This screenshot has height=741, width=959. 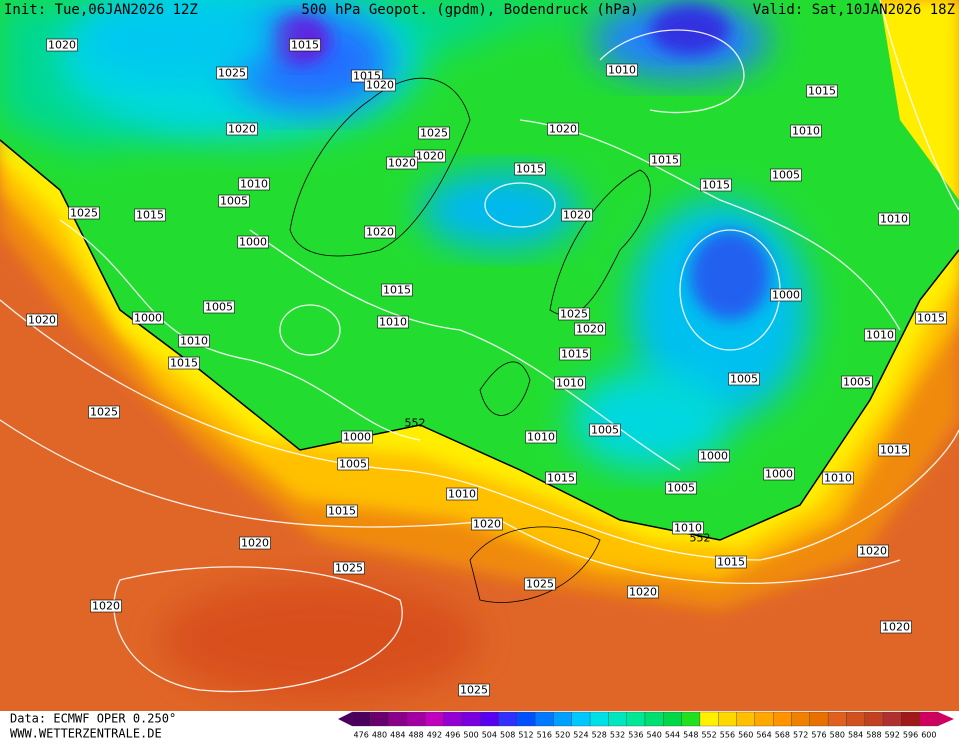 What do you see at coordinates (708, 735) in the screenshot?
I see `colorbar-label: 552` at bounding box center [708, 735].